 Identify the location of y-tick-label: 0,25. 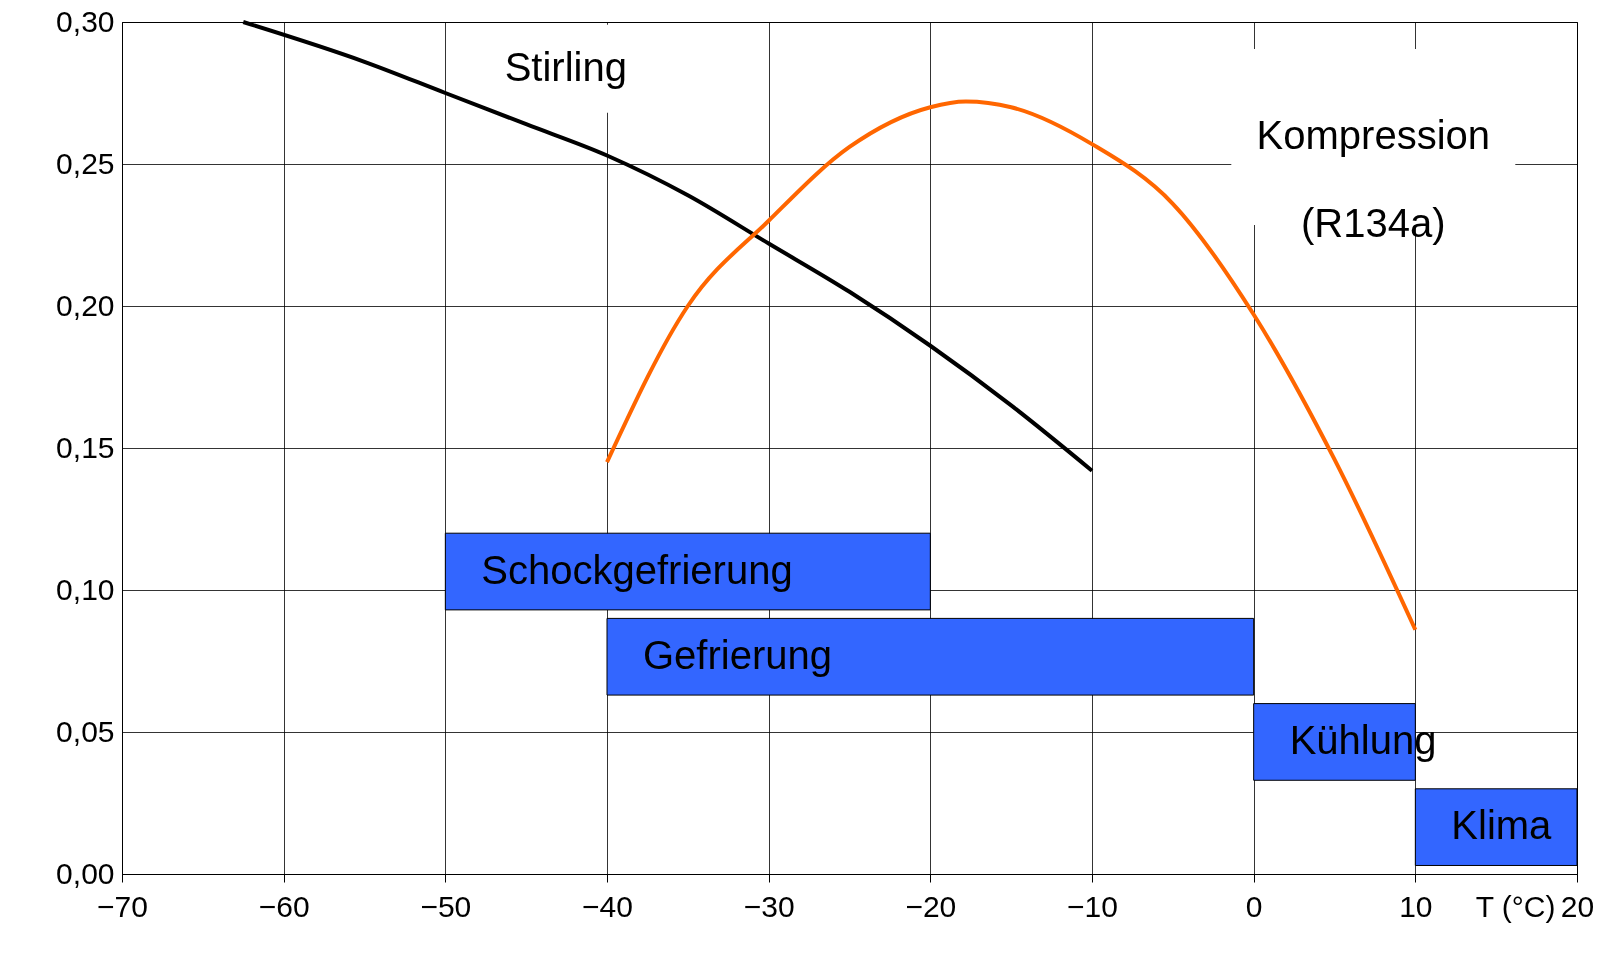
(85, 163).